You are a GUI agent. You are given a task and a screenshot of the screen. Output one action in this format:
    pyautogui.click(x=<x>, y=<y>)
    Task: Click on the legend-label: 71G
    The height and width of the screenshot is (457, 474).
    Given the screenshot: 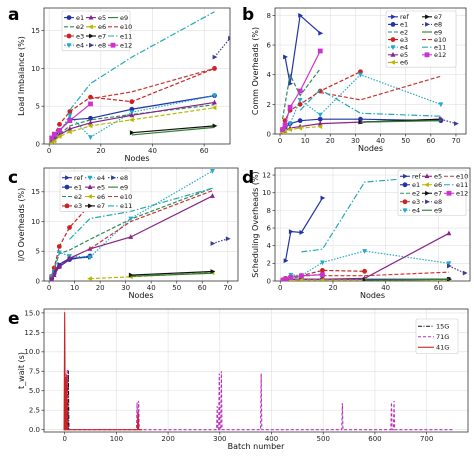 What is the action you would take?
    pyautogui.click(x=442, y=337)
    